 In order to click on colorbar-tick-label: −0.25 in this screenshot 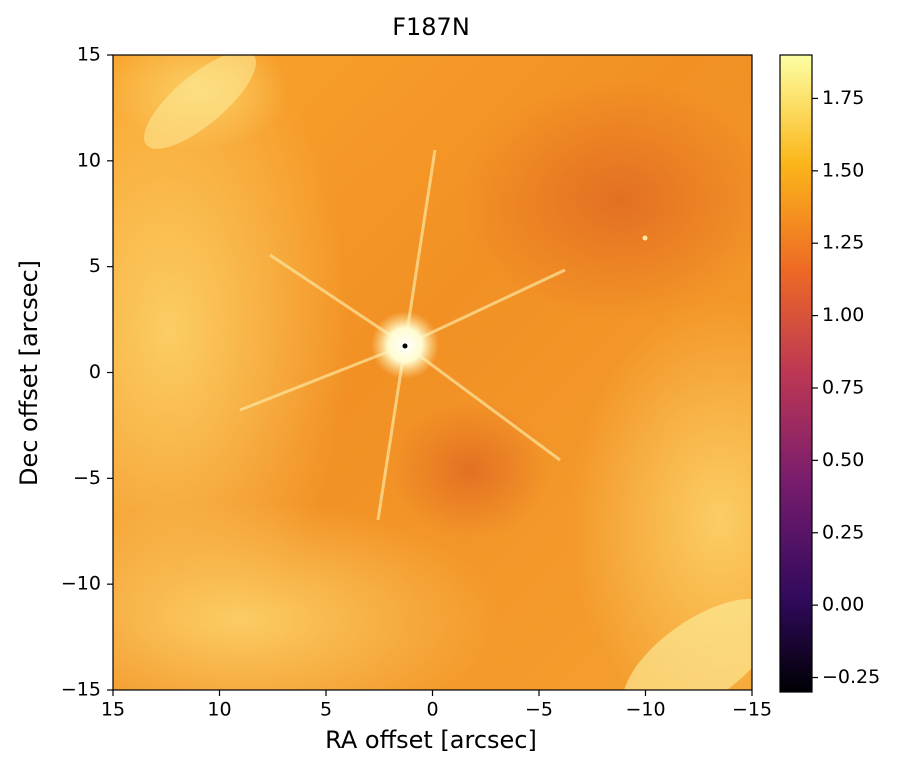, I will do `click(851, 677)`.